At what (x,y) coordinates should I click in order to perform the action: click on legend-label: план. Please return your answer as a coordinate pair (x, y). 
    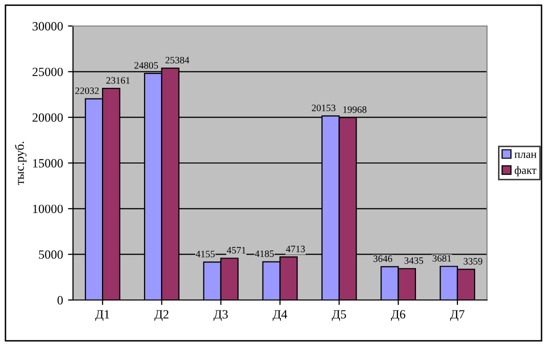
    Looking at the image, I should click on (525, 155).